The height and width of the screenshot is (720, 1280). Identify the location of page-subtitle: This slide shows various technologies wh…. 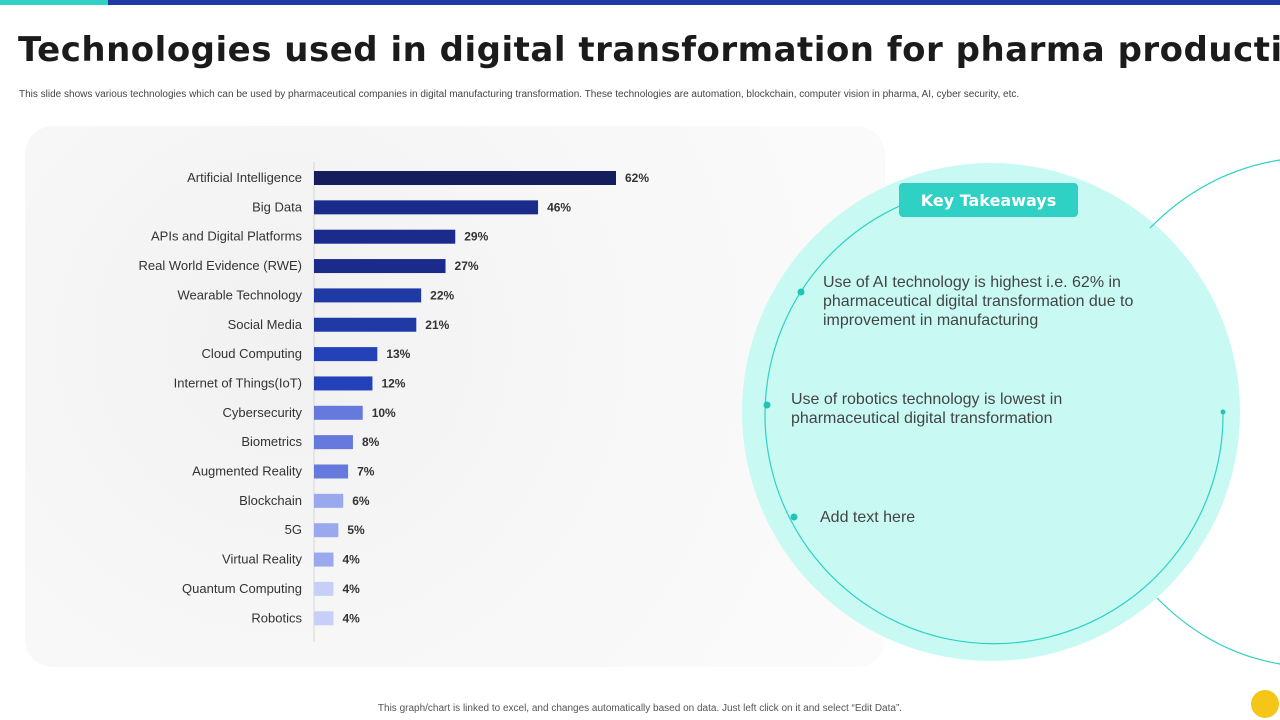
(519, 94).